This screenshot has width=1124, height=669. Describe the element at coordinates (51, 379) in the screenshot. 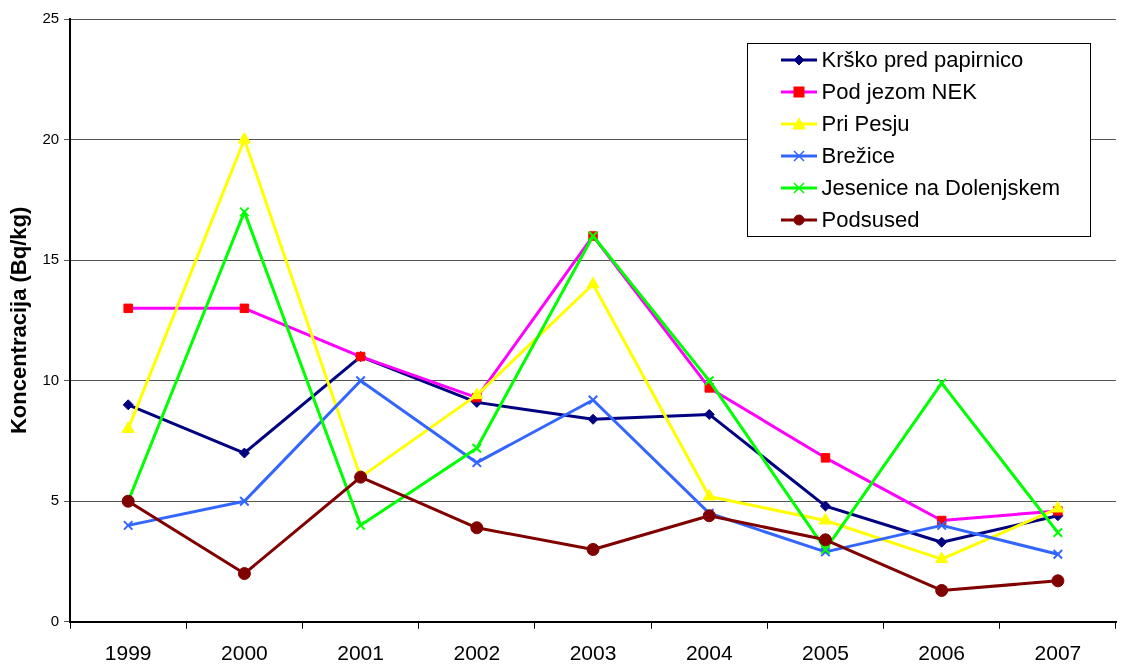

I see `y-tick-label: 10` at that location.